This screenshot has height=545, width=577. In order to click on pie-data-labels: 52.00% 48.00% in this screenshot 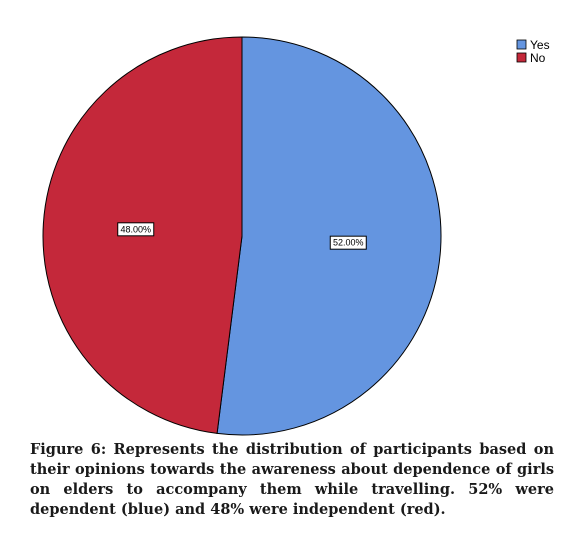, I will do `click(242, 236)`.